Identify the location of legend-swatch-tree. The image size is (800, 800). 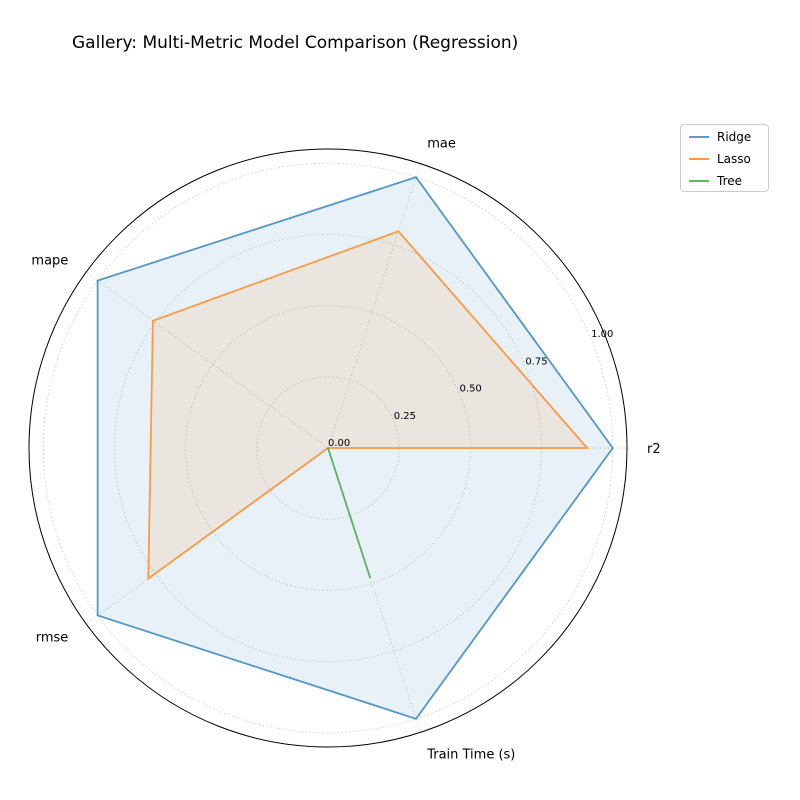
(699, 181).